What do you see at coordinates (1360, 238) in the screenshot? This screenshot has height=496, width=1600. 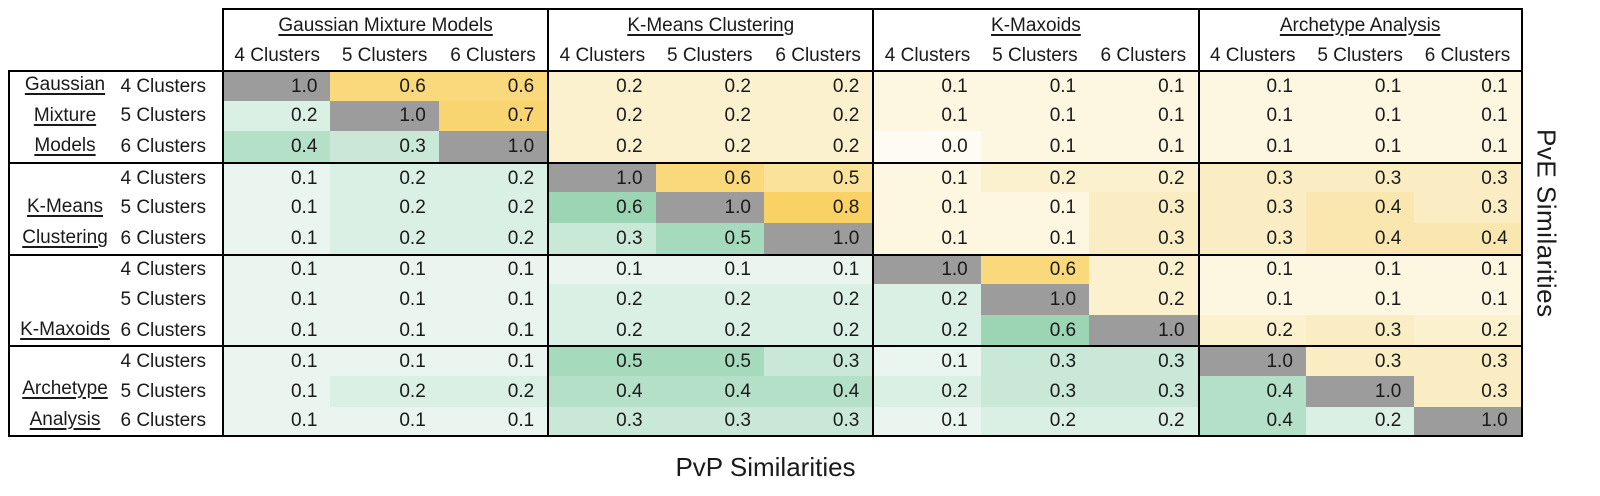 I see `matrix-cell-r5-c10: 0.4` at bounding box center [1360, 238].